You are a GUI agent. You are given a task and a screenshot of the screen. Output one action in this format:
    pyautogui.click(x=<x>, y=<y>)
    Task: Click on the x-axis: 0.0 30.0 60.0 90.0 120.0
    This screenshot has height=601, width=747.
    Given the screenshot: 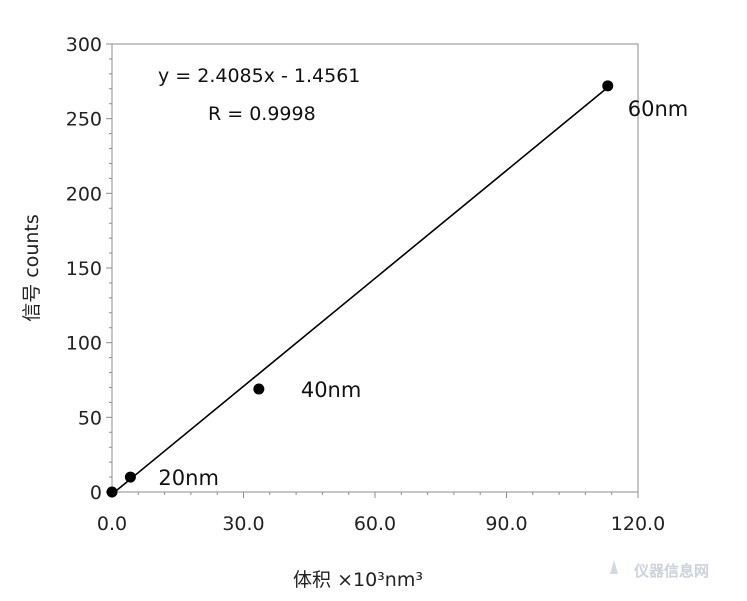 What is the action you would take?
    pyautogui.click(x=381, y=513)
    